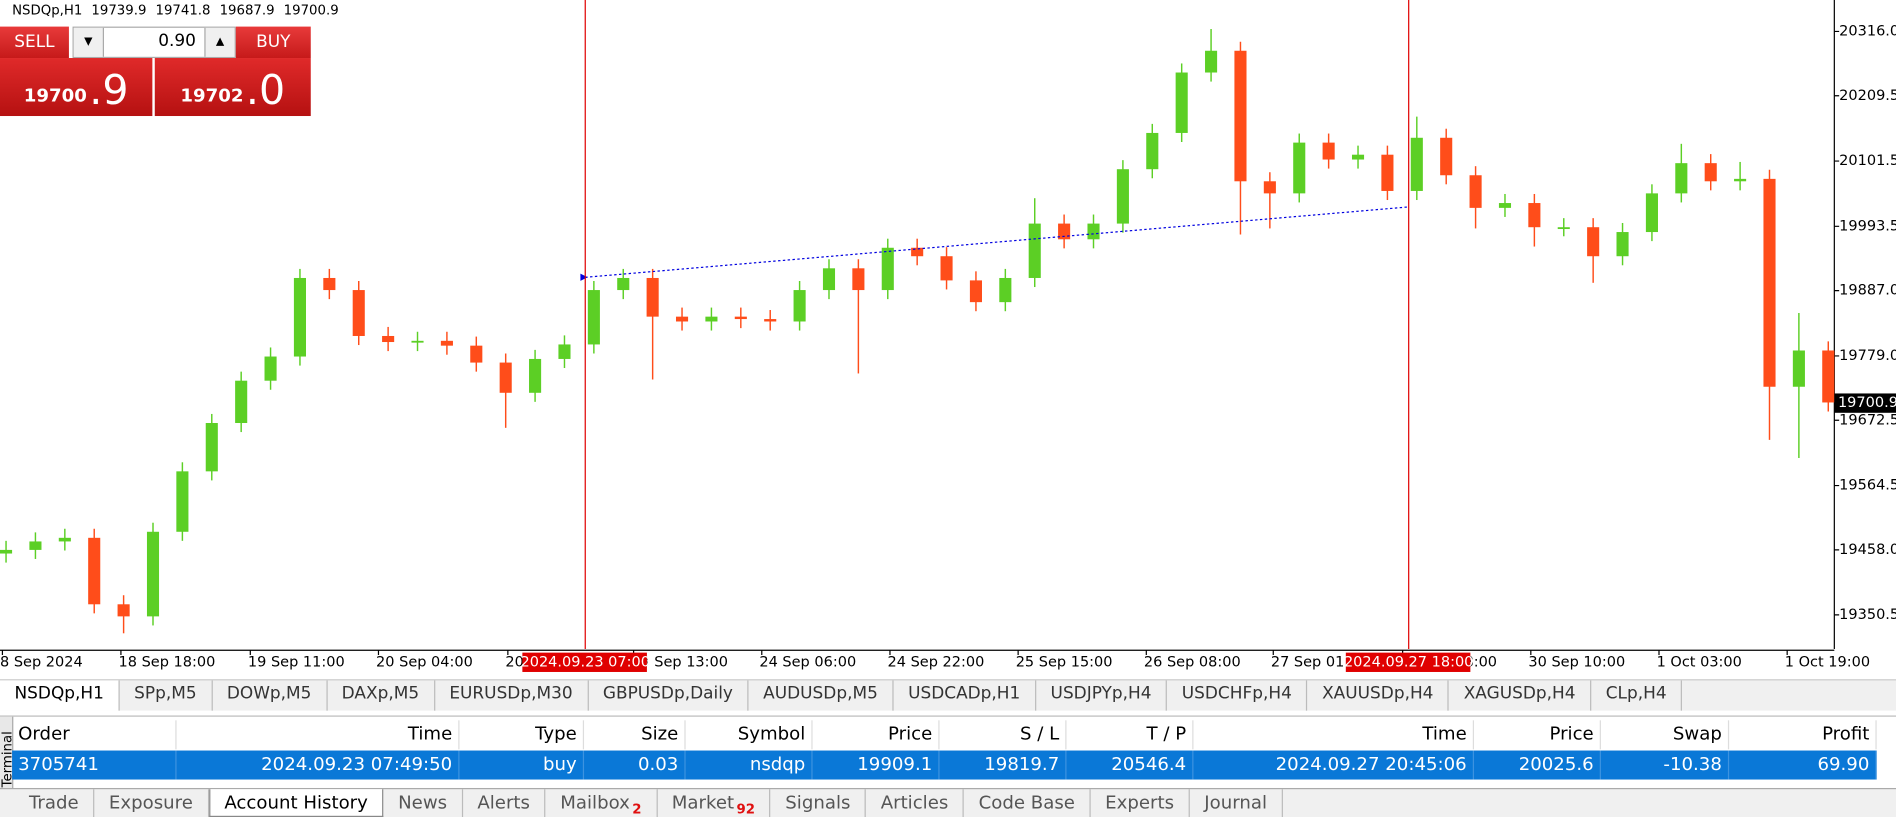 The height and width of the screenshot is (817, 1896). I want to click on marker-label-bg, so click(1408, 662).